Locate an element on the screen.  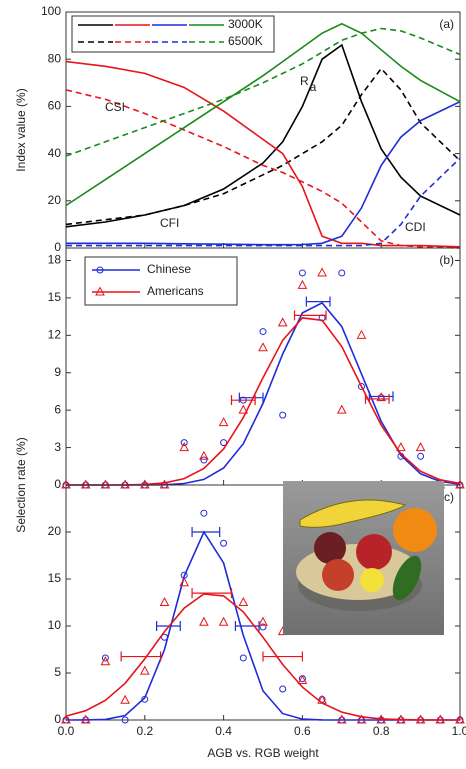
x-tick-label: 1.0 is located at coordinates (459, 731).